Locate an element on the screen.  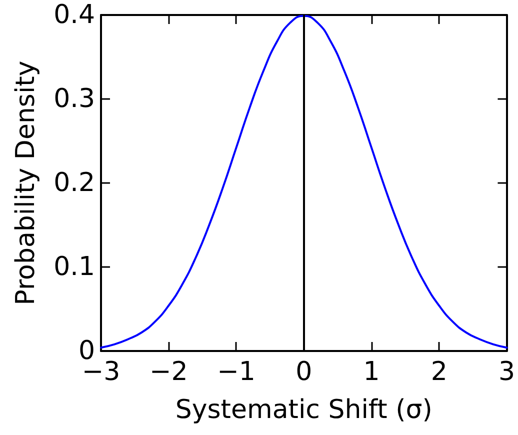
x-tick-label: 1 is located at coordinates (371, 372).